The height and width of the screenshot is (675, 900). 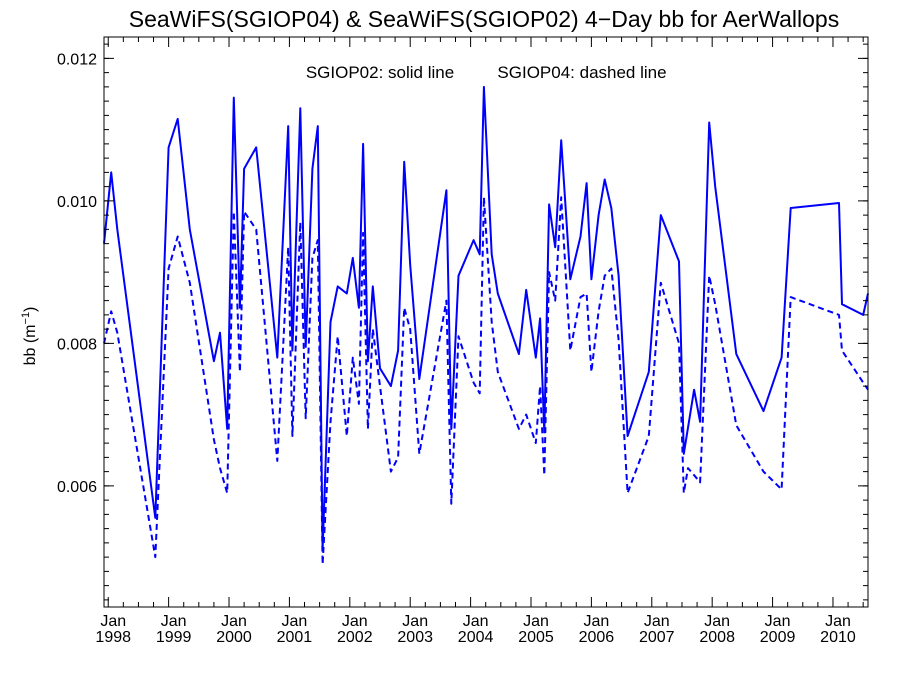 I want to click on x-tick-year-label: 2007, so click(x=657, y=637).